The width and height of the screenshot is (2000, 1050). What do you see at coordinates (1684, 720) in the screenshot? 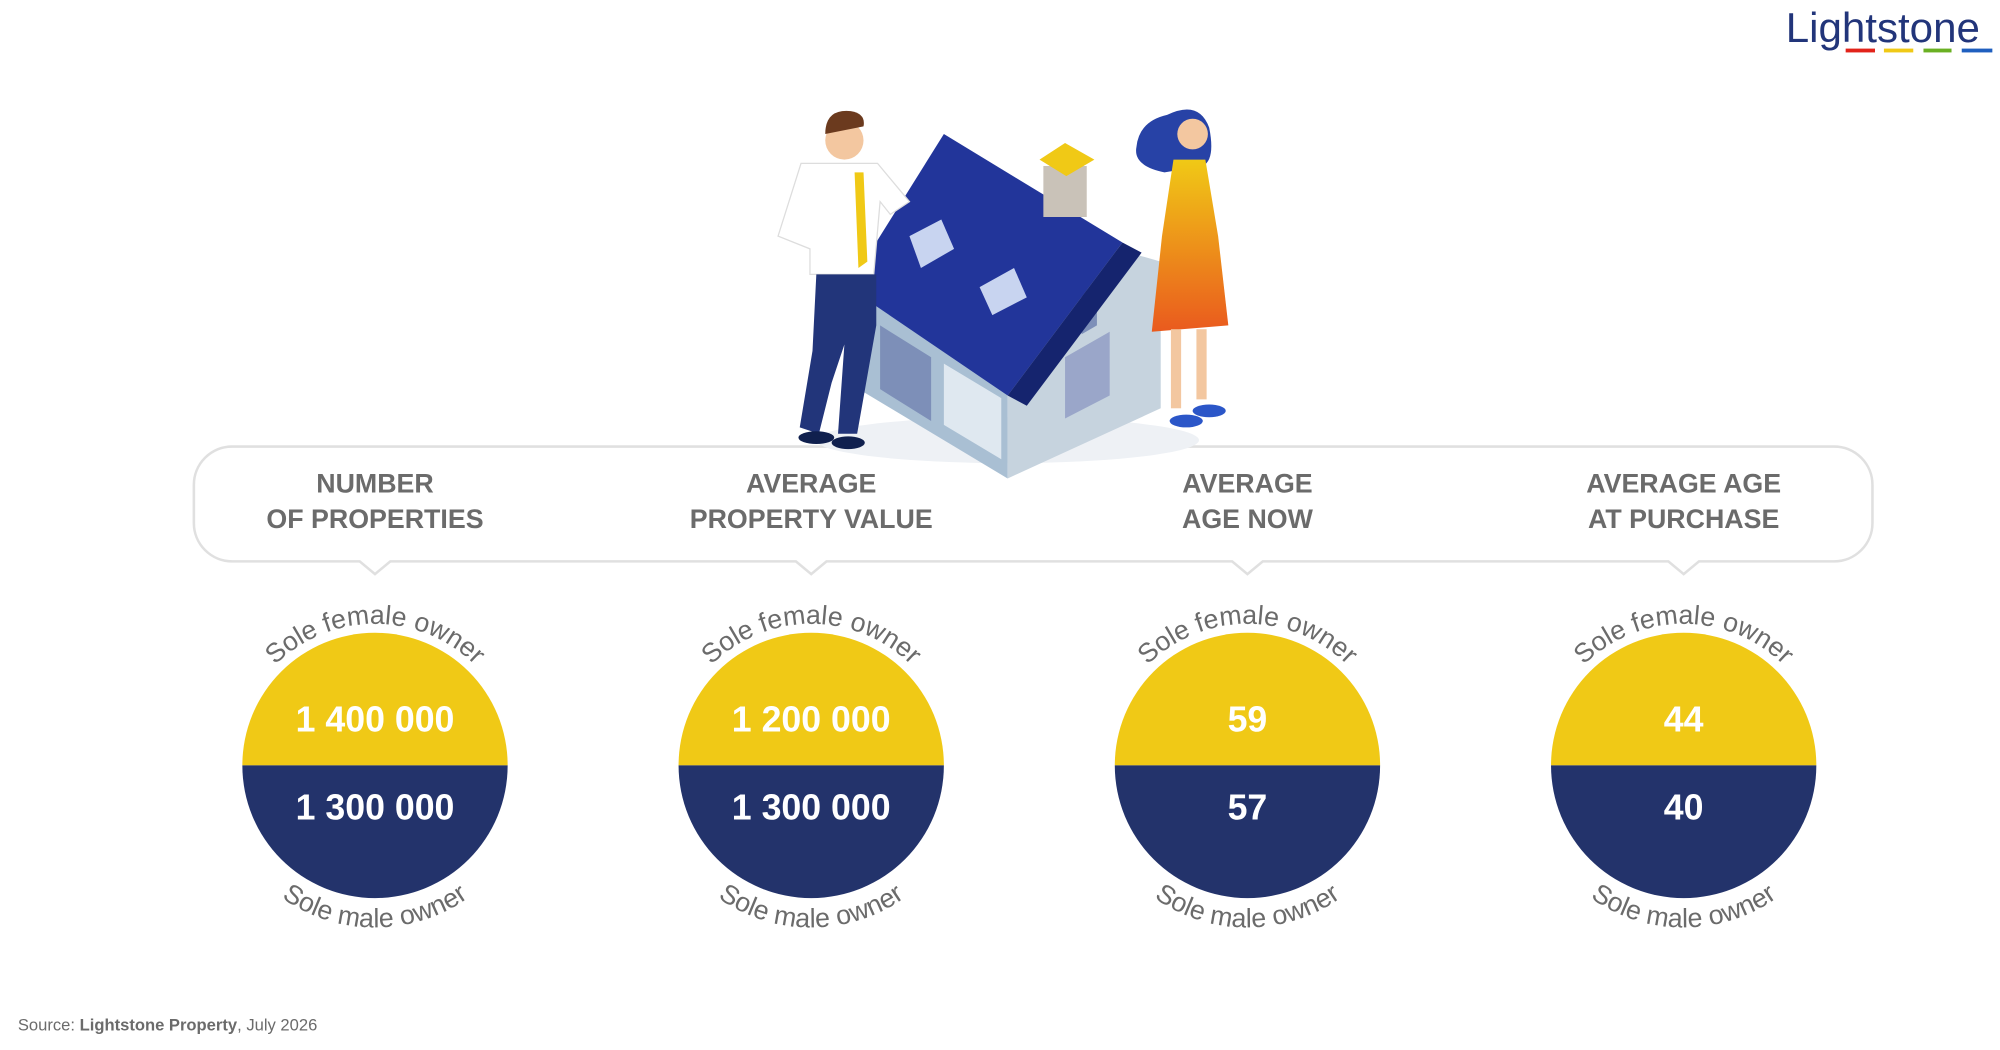
I see `female-value: 44` at bounding box center [1684, 720].